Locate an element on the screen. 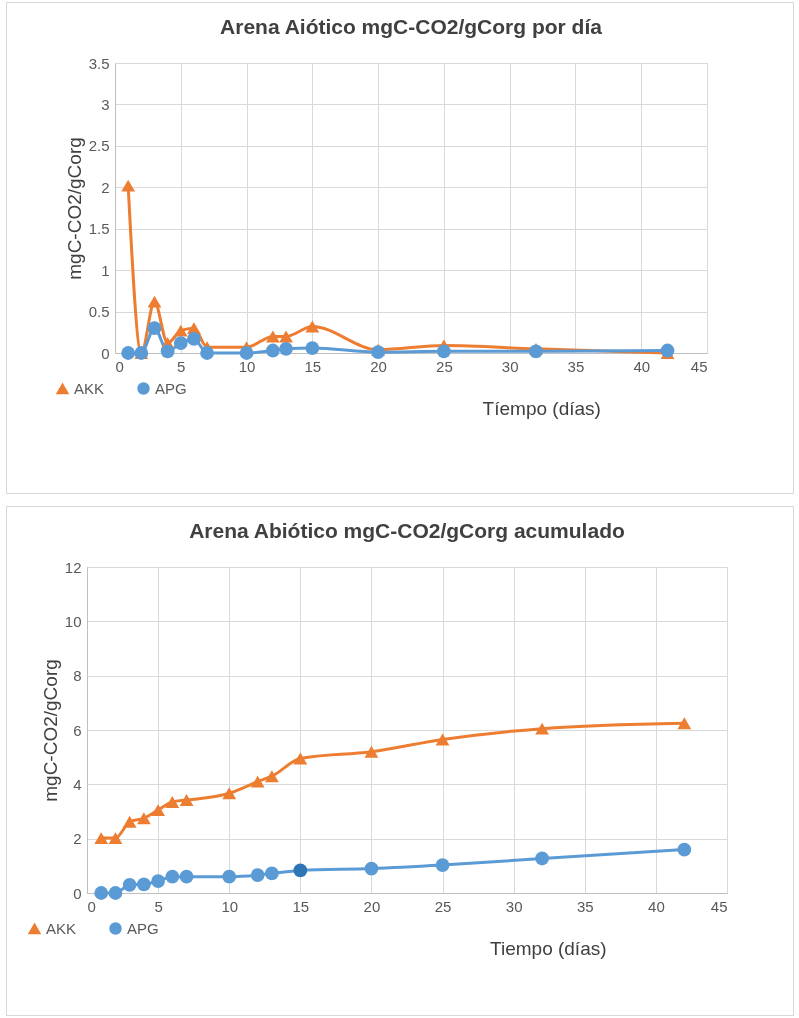 Image resolution: width=799 pixels, height=1018 pixels. y-tick-label: 1.5 is located at coordinates (99, 229).